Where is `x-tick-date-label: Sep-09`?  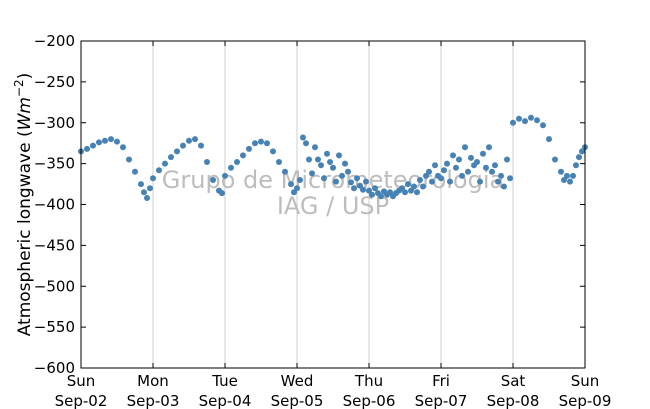
x-tick-date-label: Sep-09 is located at coordinates (585, 400).